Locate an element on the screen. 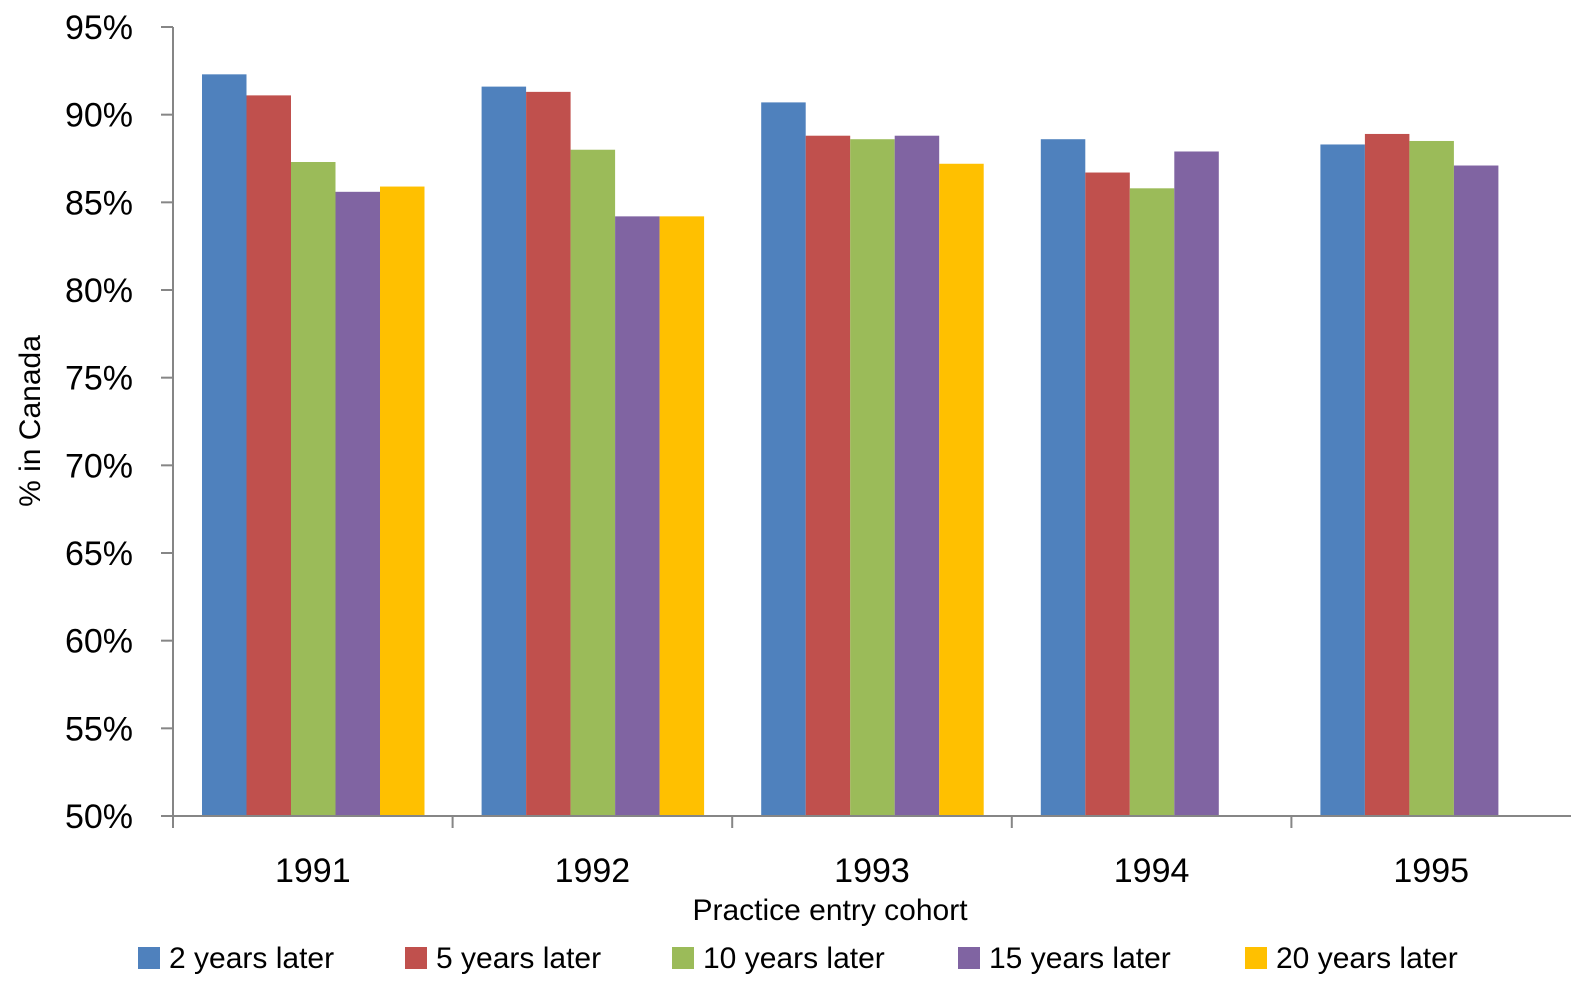  legend-item: 15 years later is located at coordinates (1064, 958).